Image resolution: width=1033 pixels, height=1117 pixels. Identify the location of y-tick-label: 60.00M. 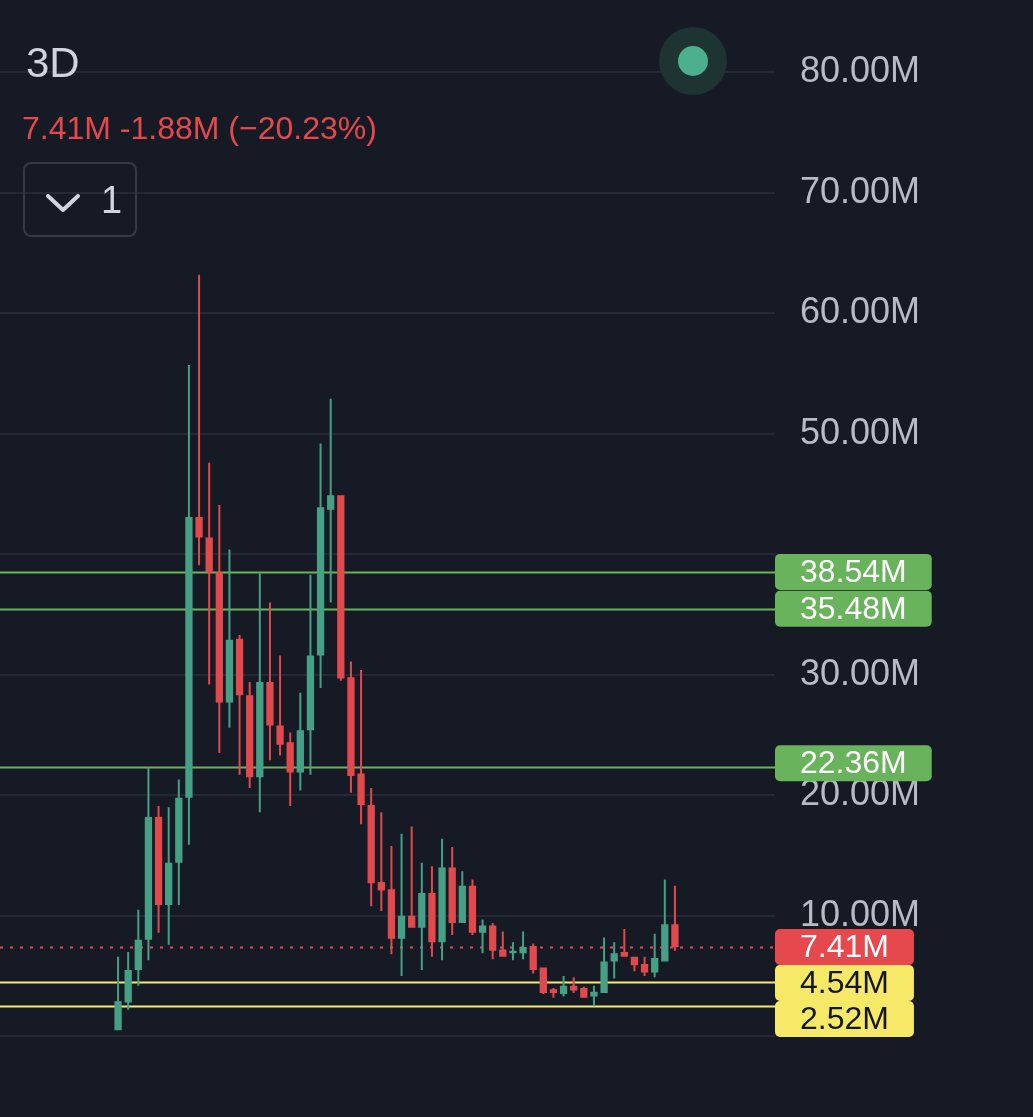
(860, 311).